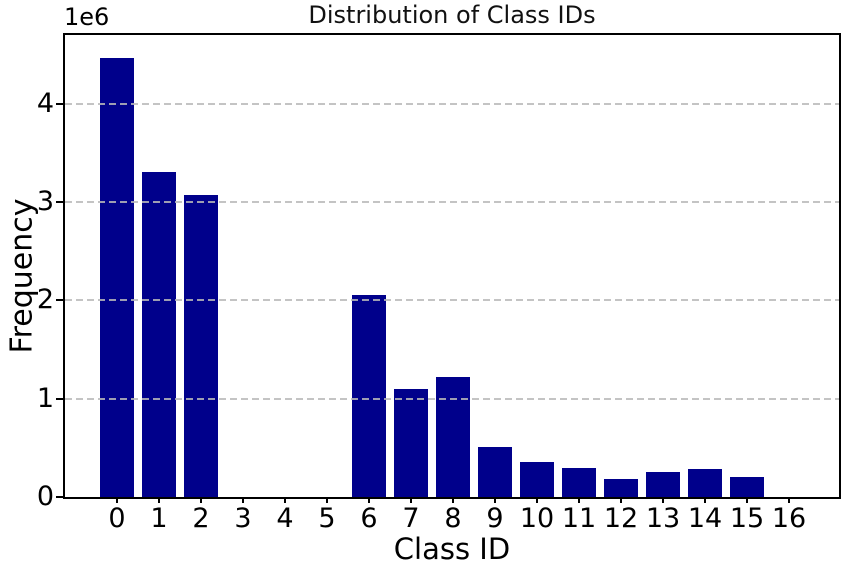 The width and height of the screenshot is (850, 571). Describe the element at coordinates (621, 518) in the screenshot. I see `x-tick-label: 12` at that location.